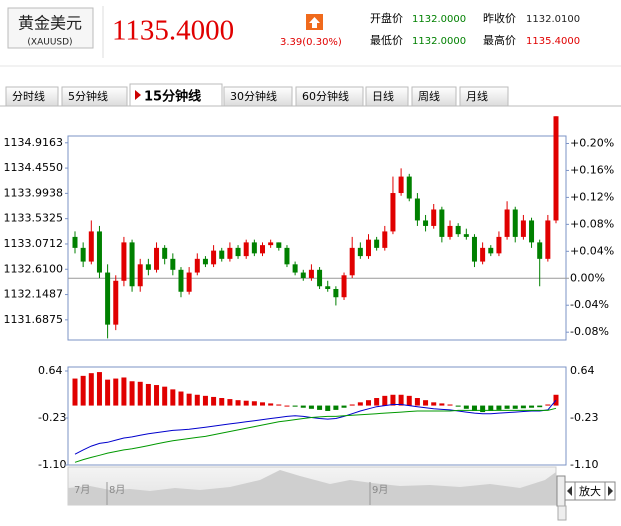 The width and height of the screenshot is (621, 526). Describe the element at coordinates (477, 96) in the screenshot. I see `tab-label: 月线` at that location.